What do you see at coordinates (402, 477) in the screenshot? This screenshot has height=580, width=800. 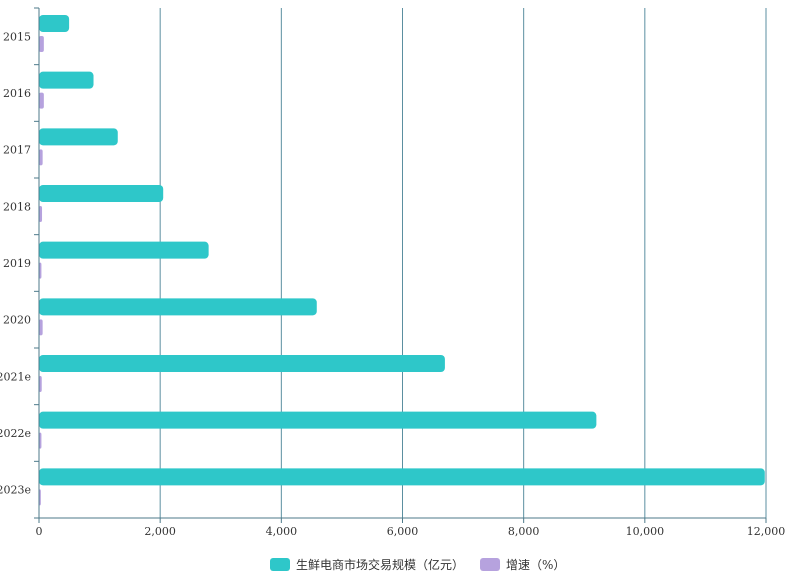 I see `bar-market-size-2023e` at bounding box center [402, 477].